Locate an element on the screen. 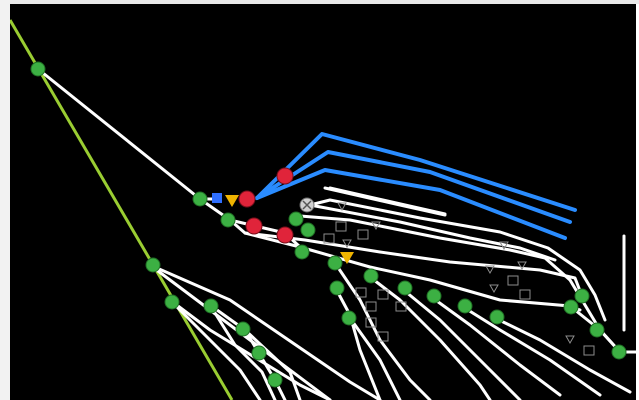  blue-square-icon is located at coordinates (217, 198).